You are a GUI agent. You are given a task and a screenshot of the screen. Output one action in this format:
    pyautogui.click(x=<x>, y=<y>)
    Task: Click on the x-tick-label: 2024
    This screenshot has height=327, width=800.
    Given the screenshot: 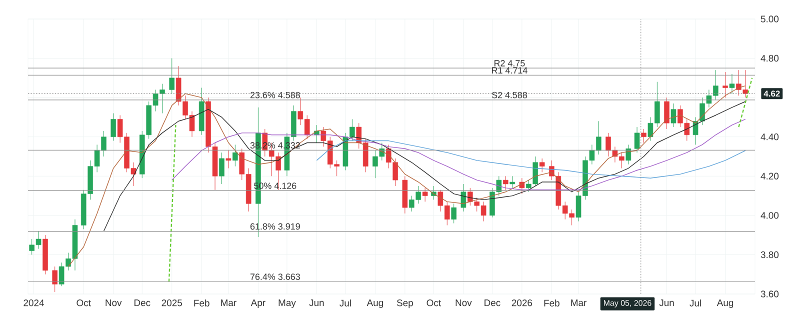 What is the action you would take?
    pyautogui.click(x=34, y=303)
    